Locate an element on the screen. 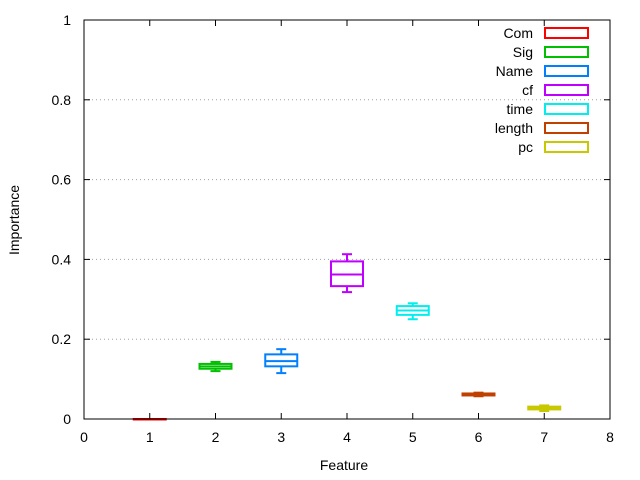  x-tick-label: 3 is located at coordinates (281, 437).